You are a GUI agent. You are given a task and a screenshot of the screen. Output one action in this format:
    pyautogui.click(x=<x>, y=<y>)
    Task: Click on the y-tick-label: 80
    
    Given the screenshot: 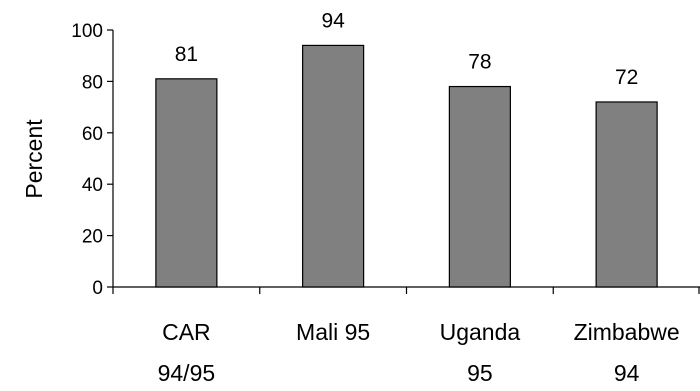 What is the action you would take?
    pyautogui.click(x=92, y=82)
    